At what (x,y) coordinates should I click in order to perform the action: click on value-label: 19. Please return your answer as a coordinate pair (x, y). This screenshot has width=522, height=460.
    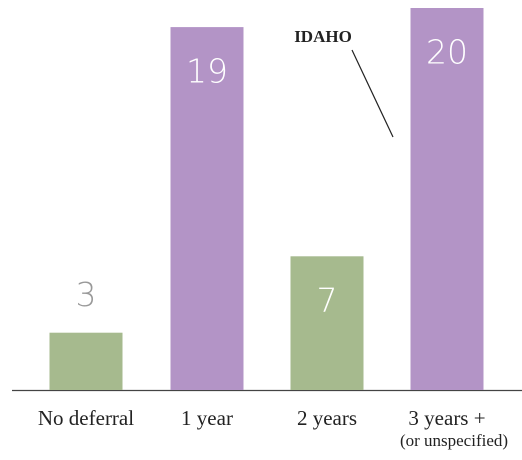
    Looking at the image, I should click on (207, 71).